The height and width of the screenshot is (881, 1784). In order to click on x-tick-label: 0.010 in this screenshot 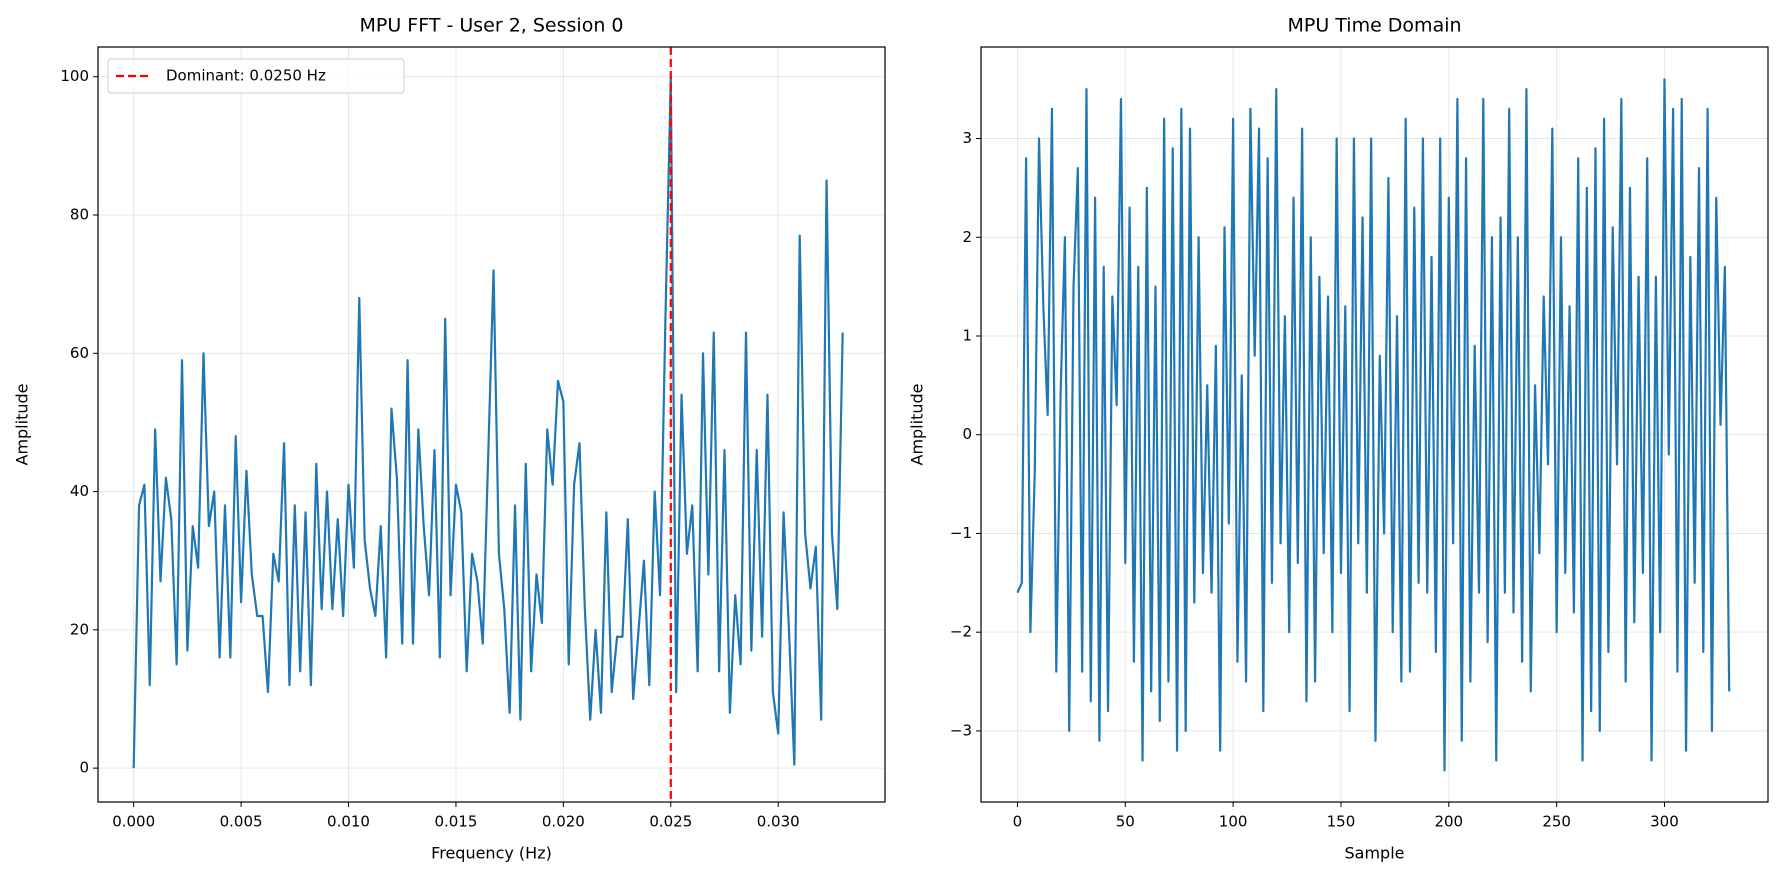, I will do `click(348, 822)`.